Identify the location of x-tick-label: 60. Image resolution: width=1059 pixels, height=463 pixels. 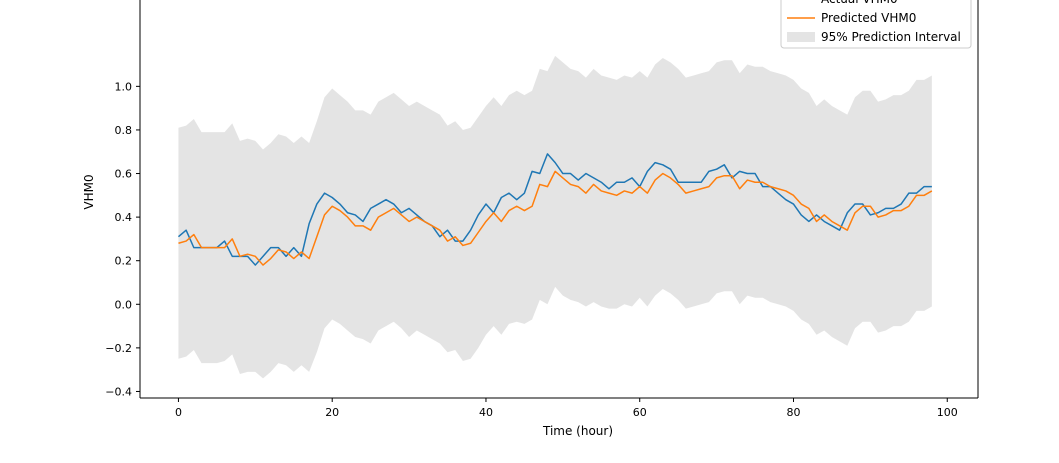
(640, 412).